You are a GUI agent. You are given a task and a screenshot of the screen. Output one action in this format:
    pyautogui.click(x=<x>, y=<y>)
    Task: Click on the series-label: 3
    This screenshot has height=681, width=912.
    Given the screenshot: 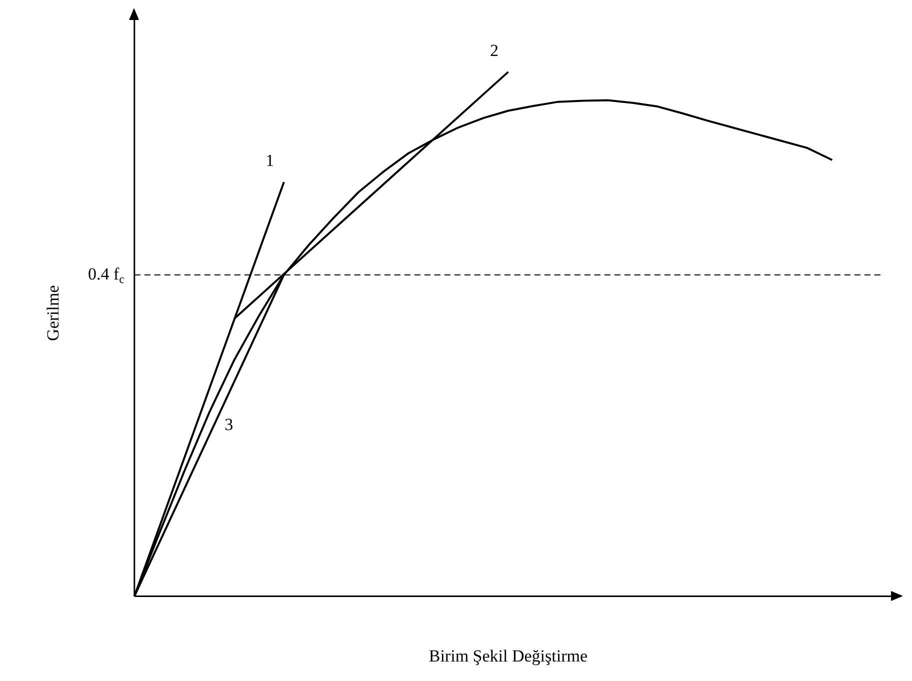 What is the action you would take?
    pyautogui.click(x=229, y=424)
    